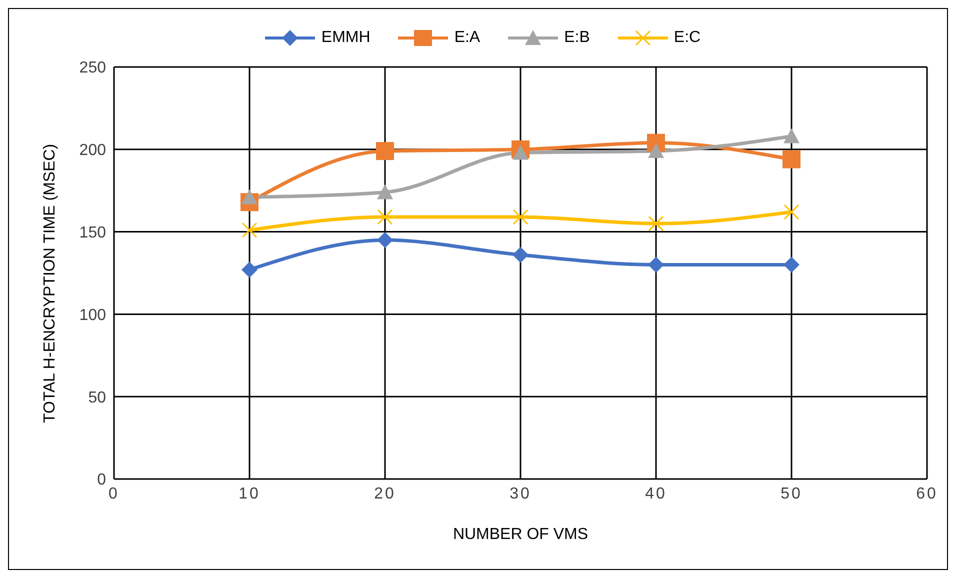 The width and height of the screenshot is (956, 578). I want to click on legend-label: E:B, so click(576, 38).